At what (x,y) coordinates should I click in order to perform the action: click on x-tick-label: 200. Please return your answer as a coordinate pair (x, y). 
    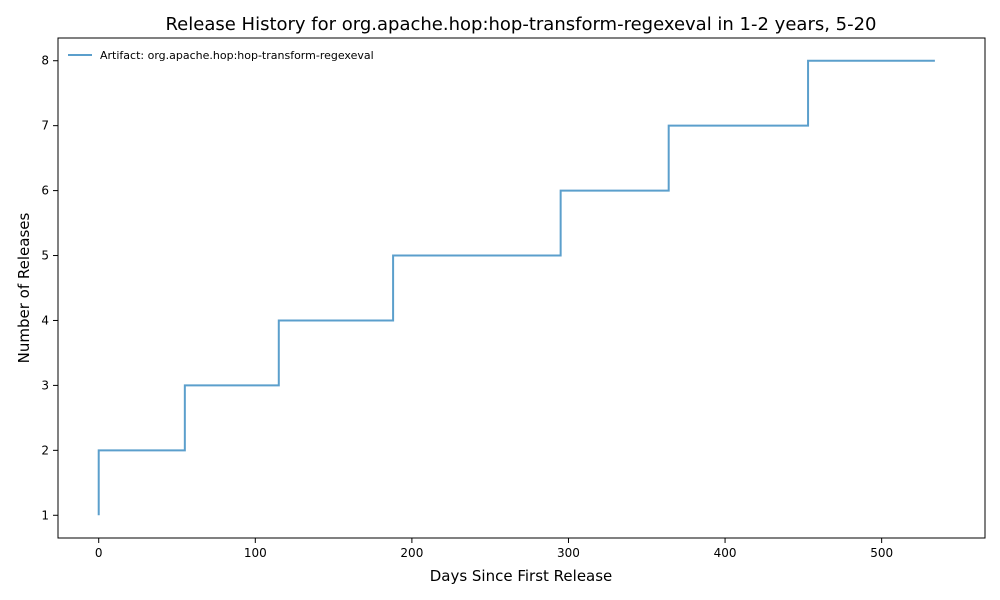
    Looking at the image, I should click on (411, 553).